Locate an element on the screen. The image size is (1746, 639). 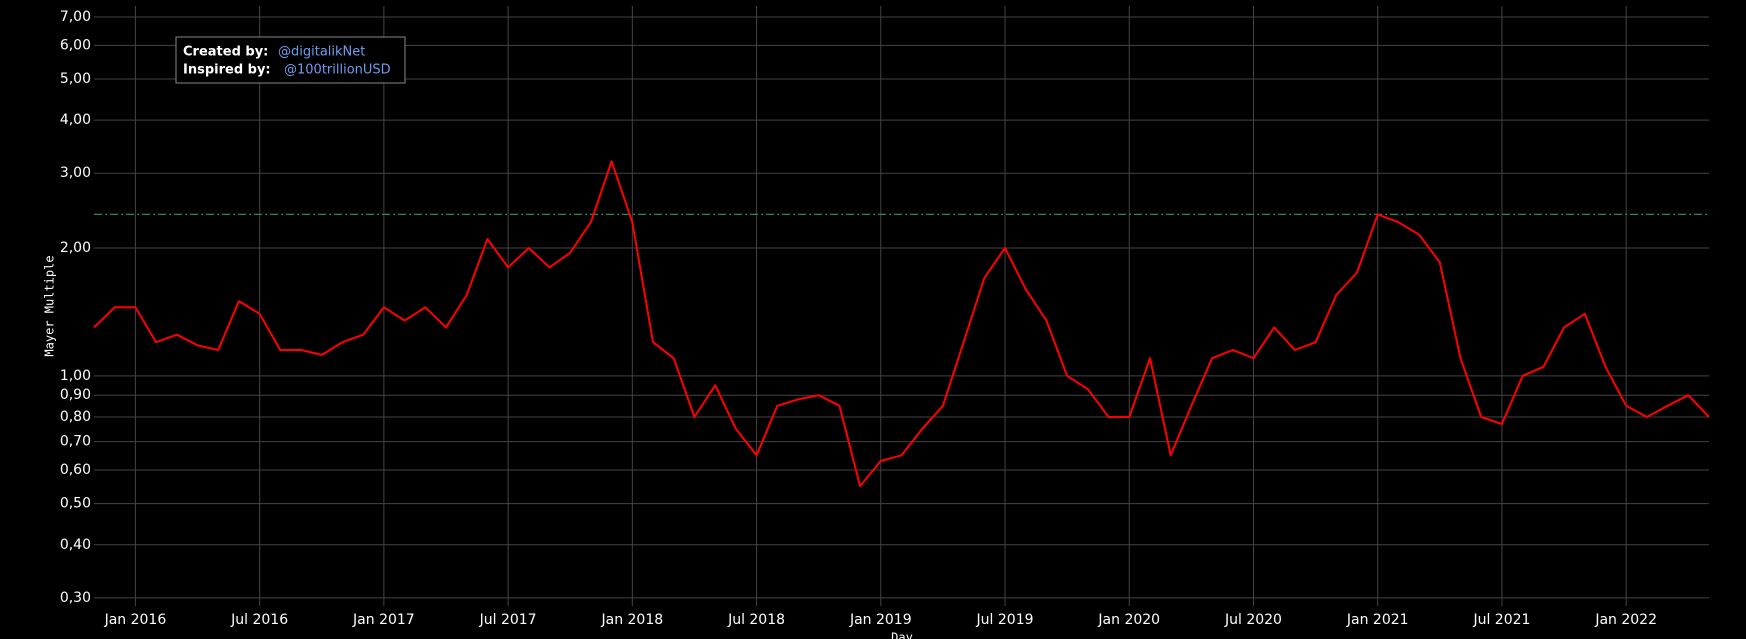
x-tick-label: Jul 2018 is located at coordinates (756, 620).